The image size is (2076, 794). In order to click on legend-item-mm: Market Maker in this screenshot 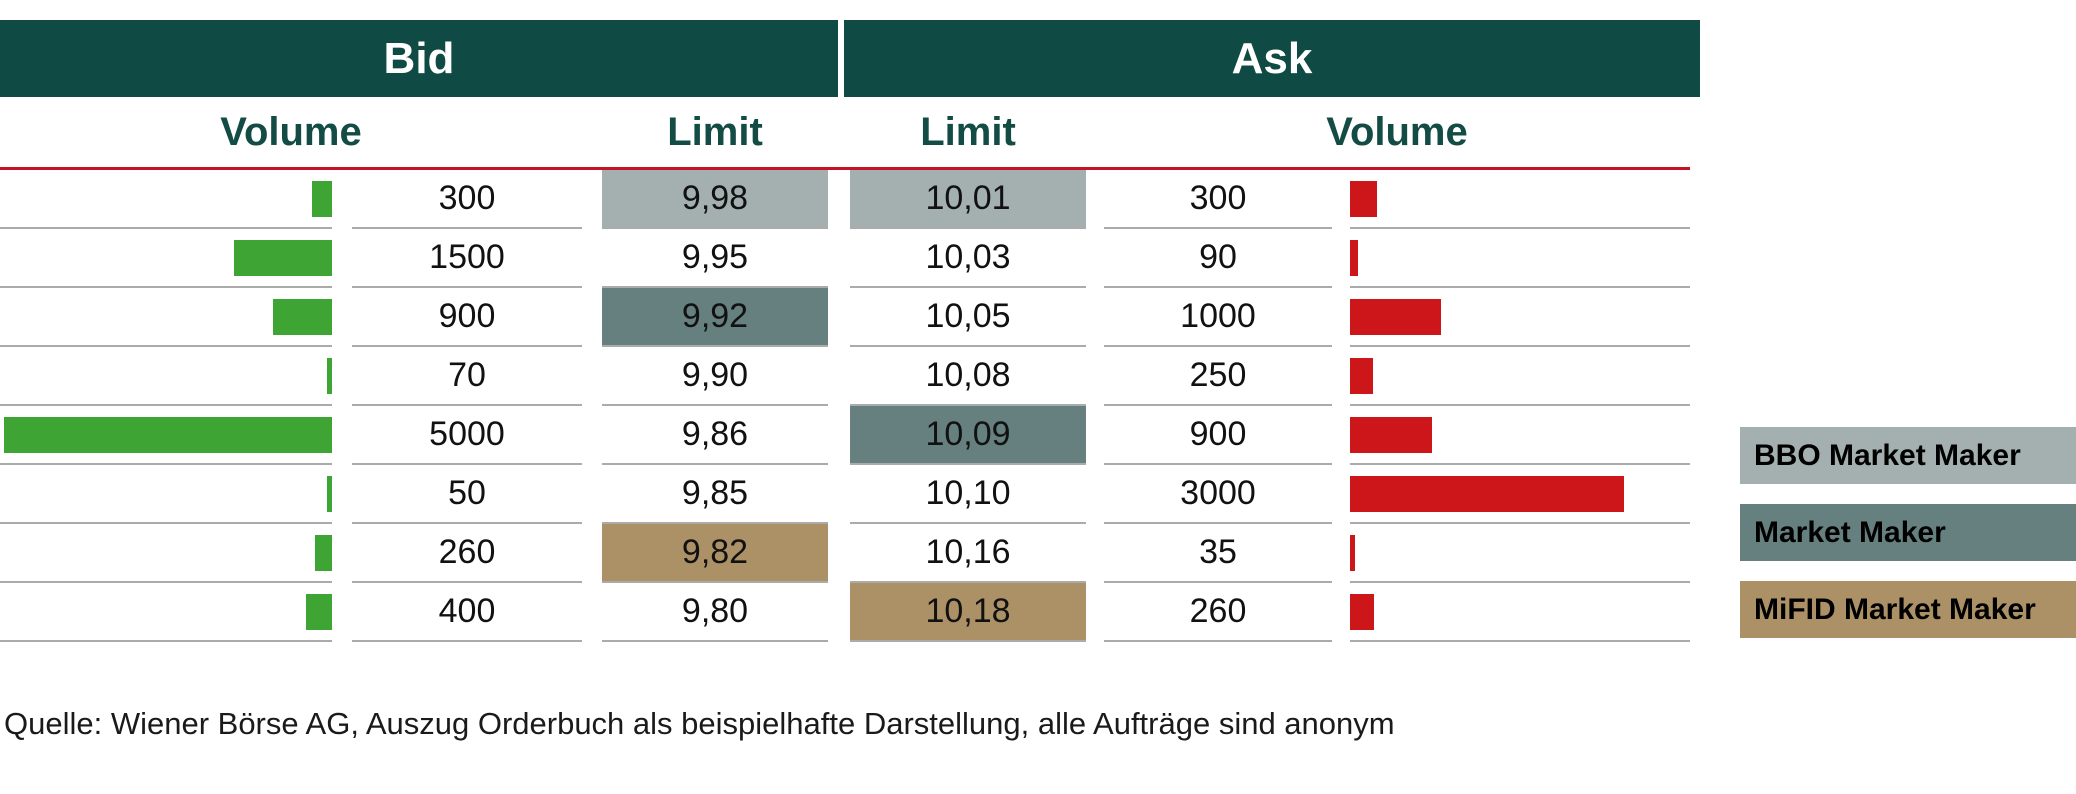, I will do `click(1908, 532)`.